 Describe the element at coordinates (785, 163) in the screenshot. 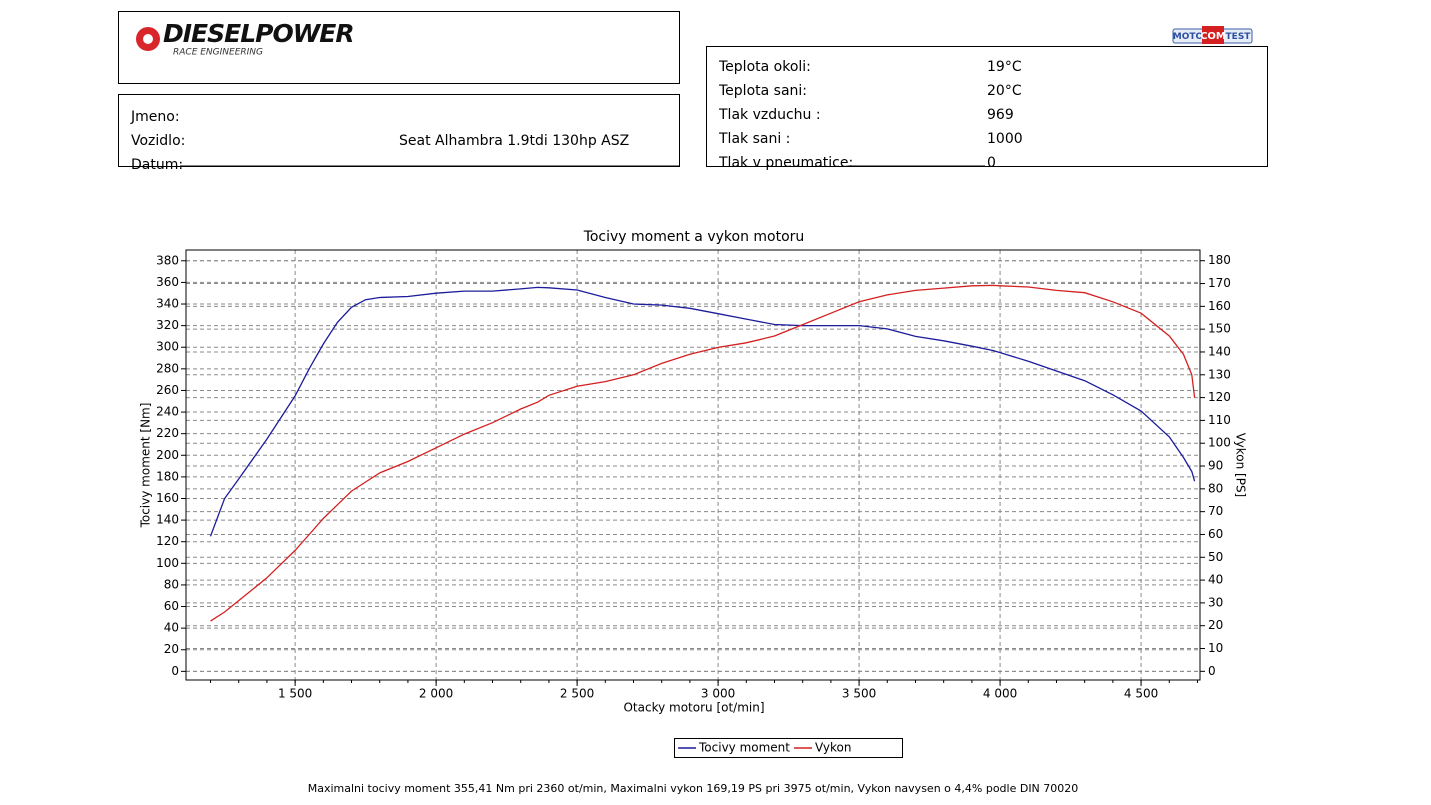

I see `info-label: Tlak v pneumatice:` at that location.